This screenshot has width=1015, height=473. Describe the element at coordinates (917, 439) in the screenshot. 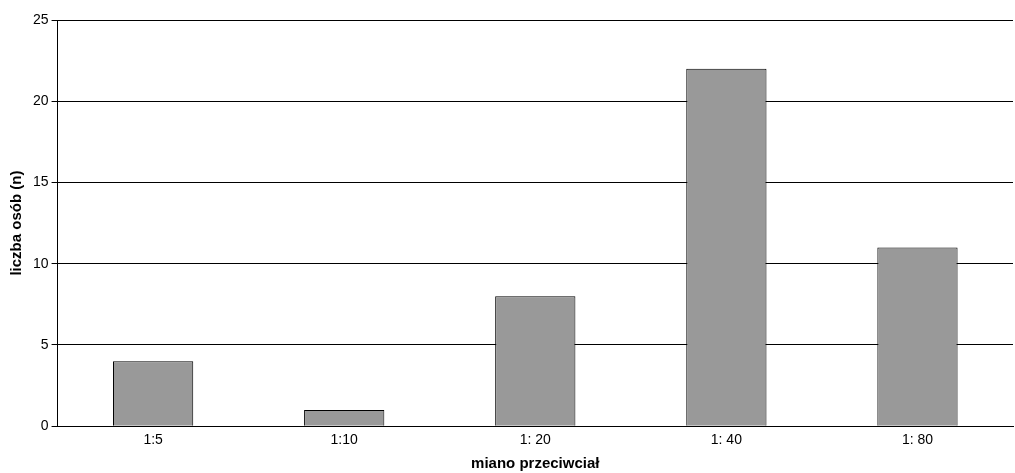

I see `x-tick-label: 1: 80` at that location.